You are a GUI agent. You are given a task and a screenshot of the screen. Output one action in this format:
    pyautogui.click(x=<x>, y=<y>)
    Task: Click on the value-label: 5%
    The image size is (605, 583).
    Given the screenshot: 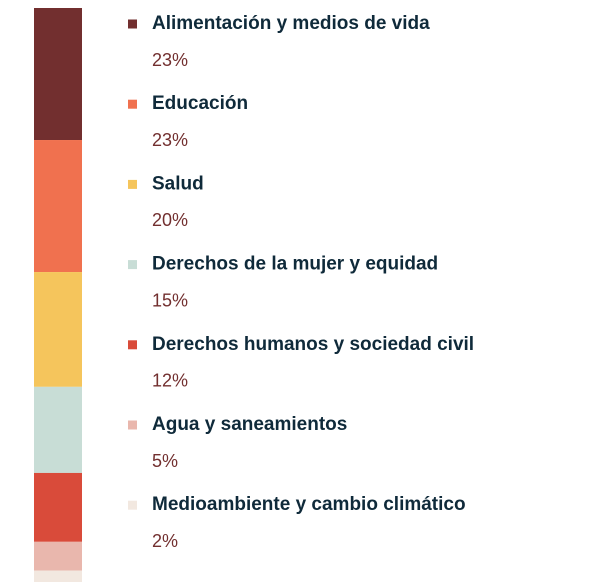 What is the action you would take?
    pyautogui.click(x=165, y=461)
    